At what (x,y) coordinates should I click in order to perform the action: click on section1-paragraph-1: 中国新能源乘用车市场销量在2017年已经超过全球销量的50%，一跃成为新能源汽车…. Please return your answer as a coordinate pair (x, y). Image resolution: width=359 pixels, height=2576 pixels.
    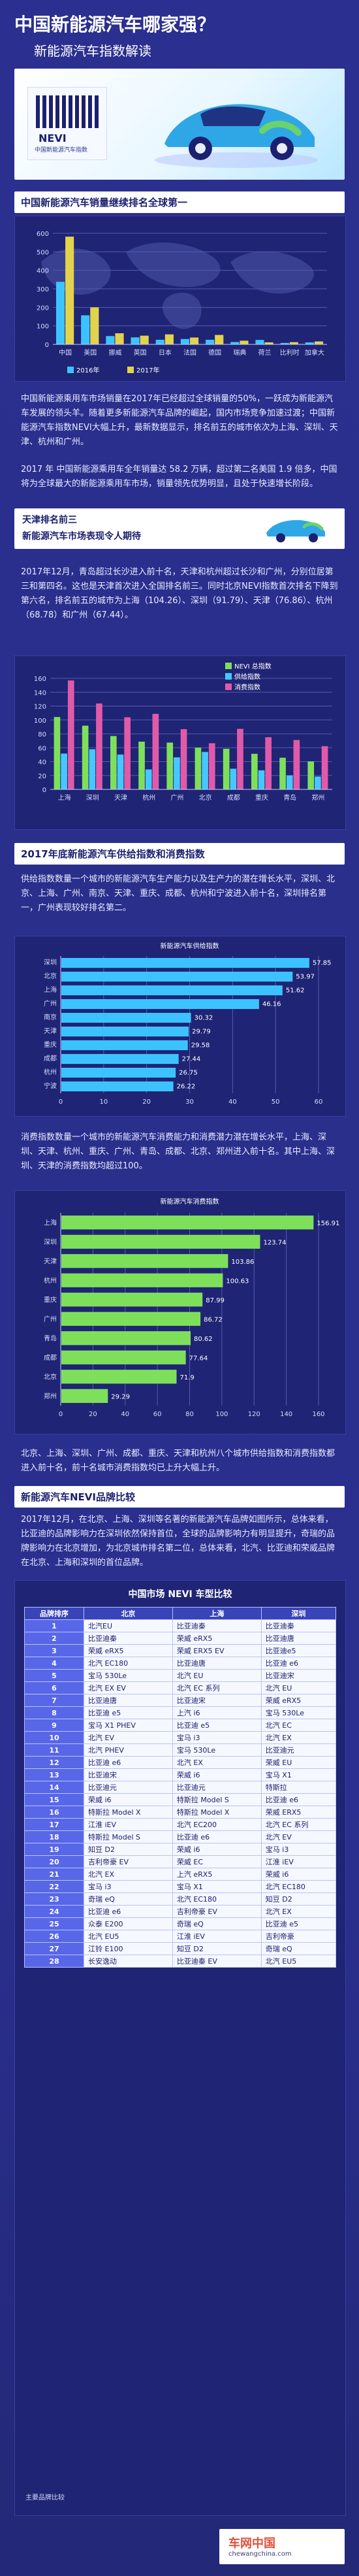
    Looking at the image, I should click on (179, 420).